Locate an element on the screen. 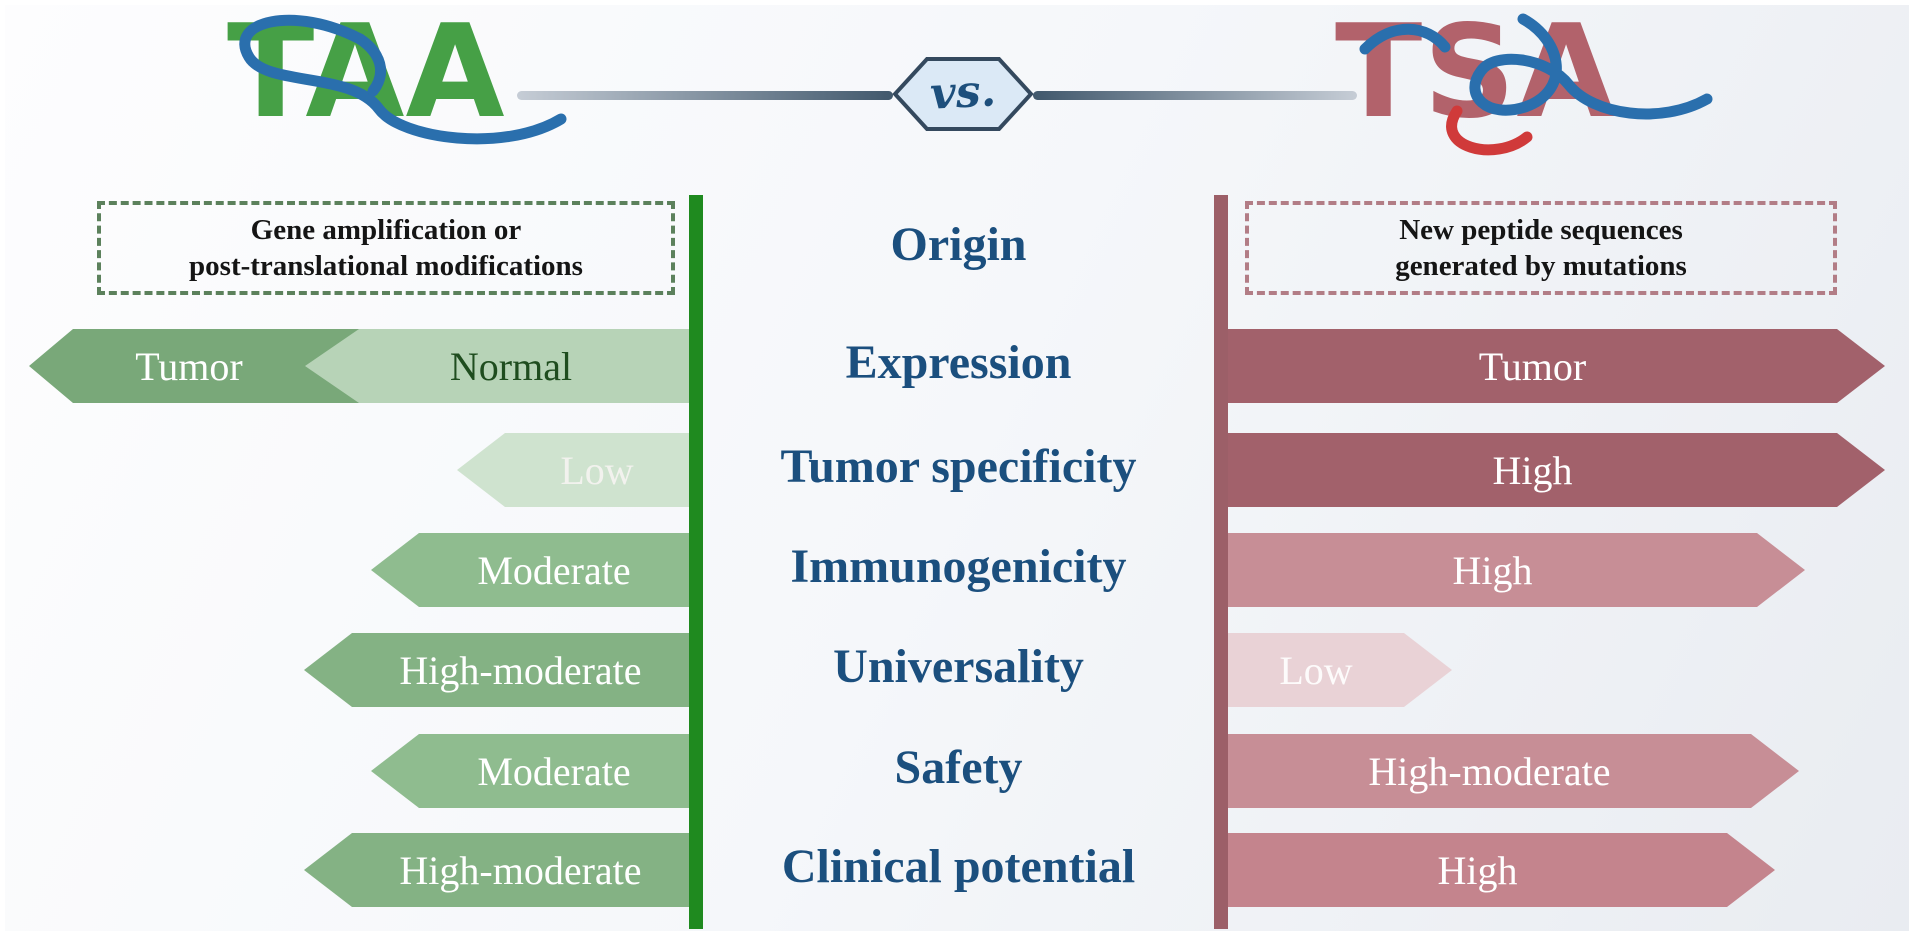  attribute-label-safety: Safety is located at coordinates (958, 767).